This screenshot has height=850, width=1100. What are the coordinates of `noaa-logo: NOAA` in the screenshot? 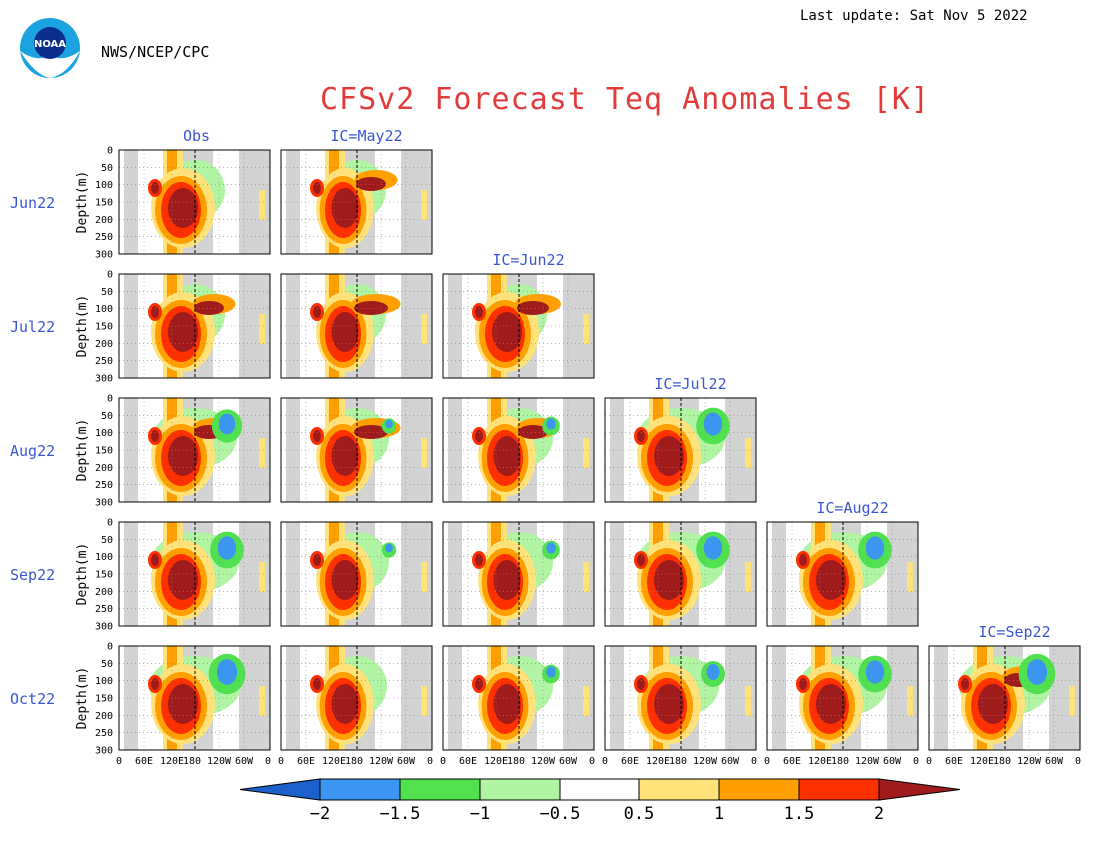 It's located at (50, 48).